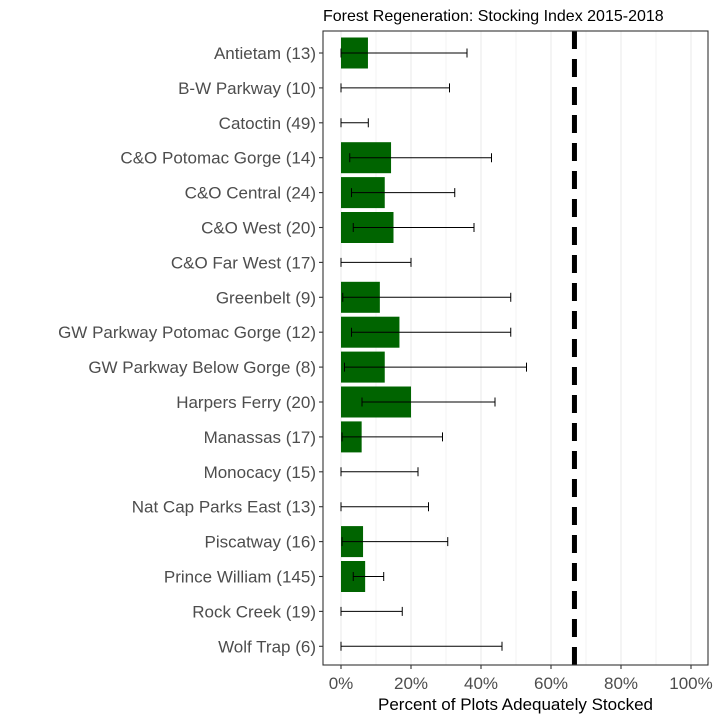 The width and height of the screenshot is (715, 720). Describe the element at coordinates (411, 683) in the screenshot. I see `x-tick-label: 20%` at that location.